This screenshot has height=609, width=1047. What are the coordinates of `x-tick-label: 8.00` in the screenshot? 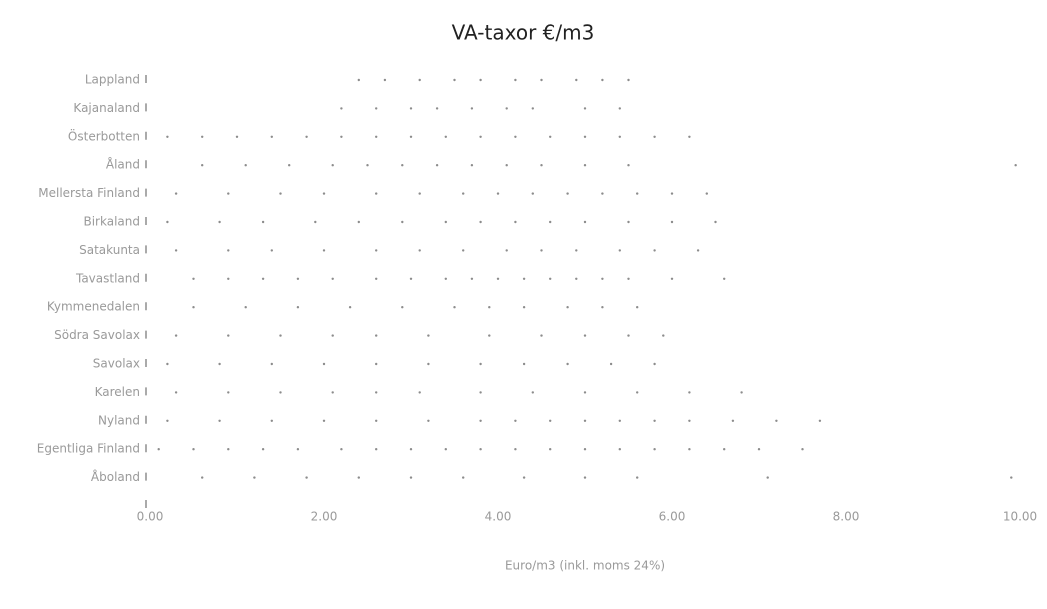 It's located at (846, 517).